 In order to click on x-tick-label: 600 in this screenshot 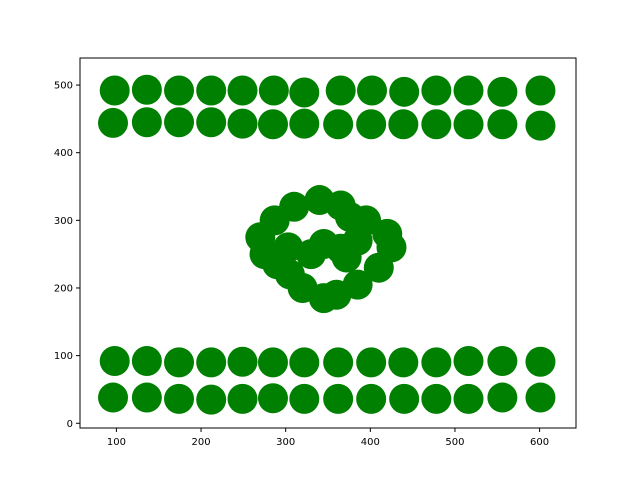, I will do `click(539, 442)`.